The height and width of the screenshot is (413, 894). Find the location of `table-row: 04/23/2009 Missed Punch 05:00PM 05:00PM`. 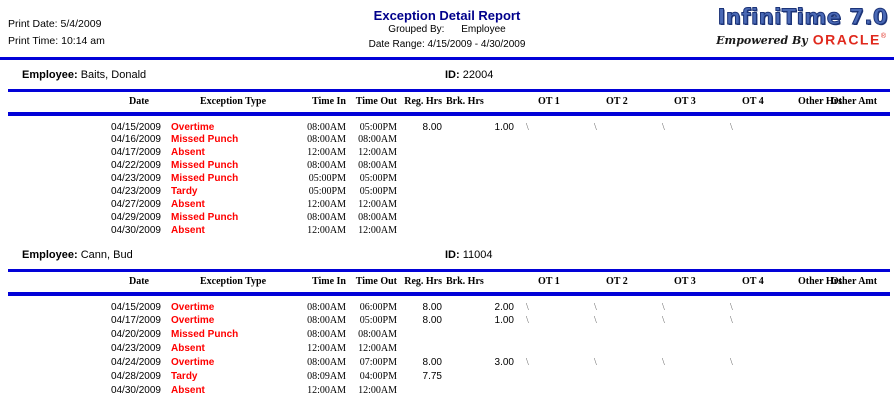

table-row: 04/23/2009 Missed Punch 05:00PM 05:00PM is located at coordinates (449, 178).